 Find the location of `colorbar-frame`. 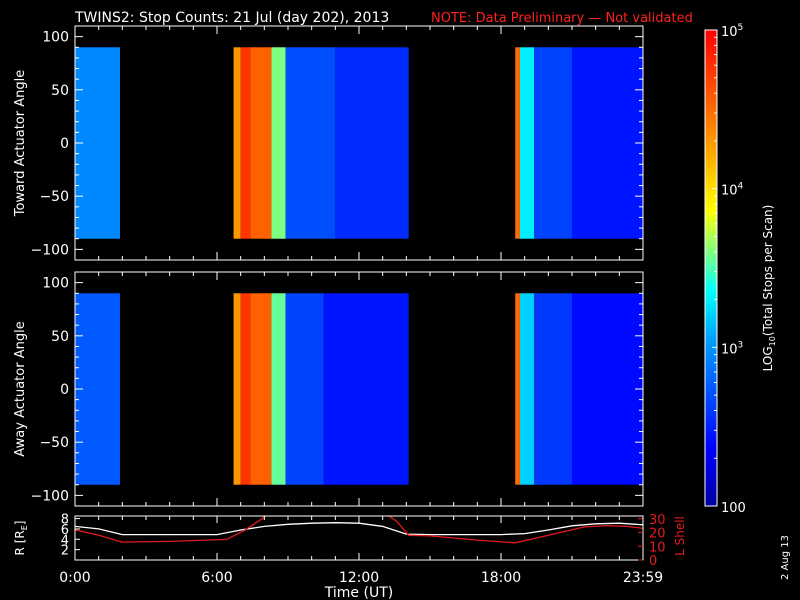

colorbar-frame is located at coordinates (711, 268).